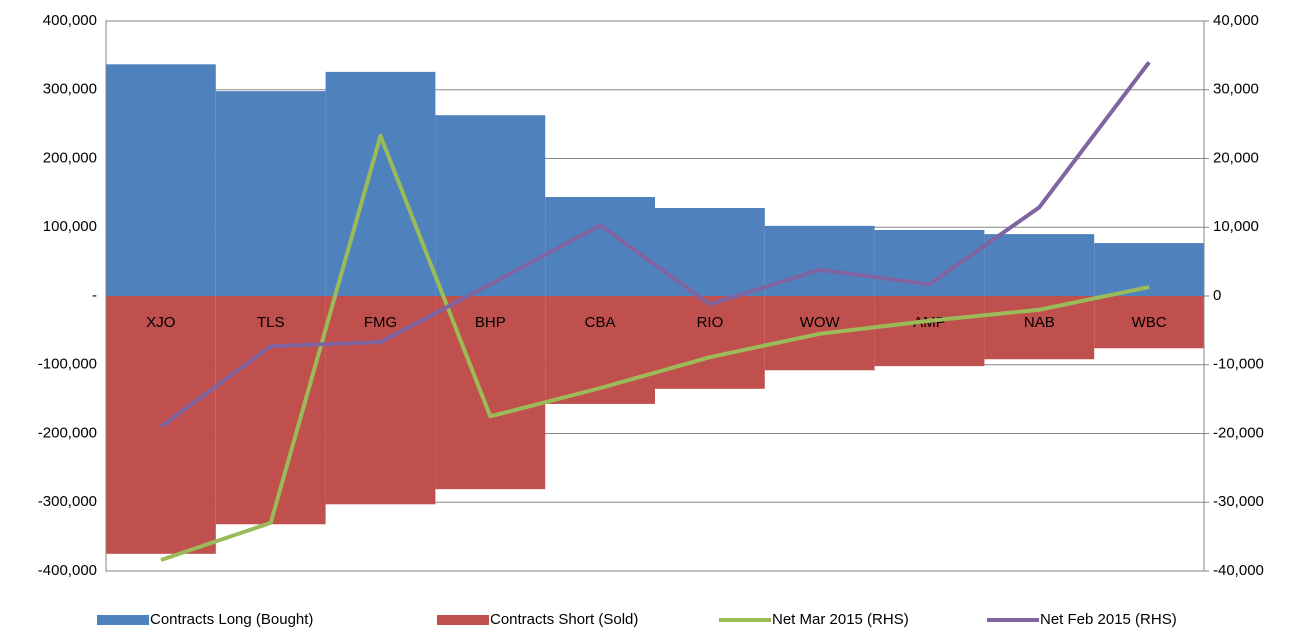  Describe the element at coordinates (840, 619) in the screenshot. I see `legend-label: Net Mar 2015 (RHS)` at that location.